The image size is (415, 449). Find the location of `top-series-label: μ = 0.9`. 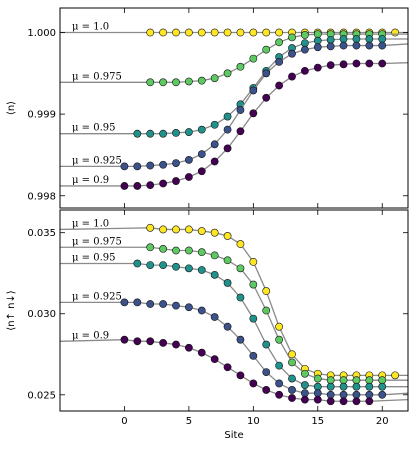

top-series-label: μ = 0.9 is located at coordinates (90, 180).